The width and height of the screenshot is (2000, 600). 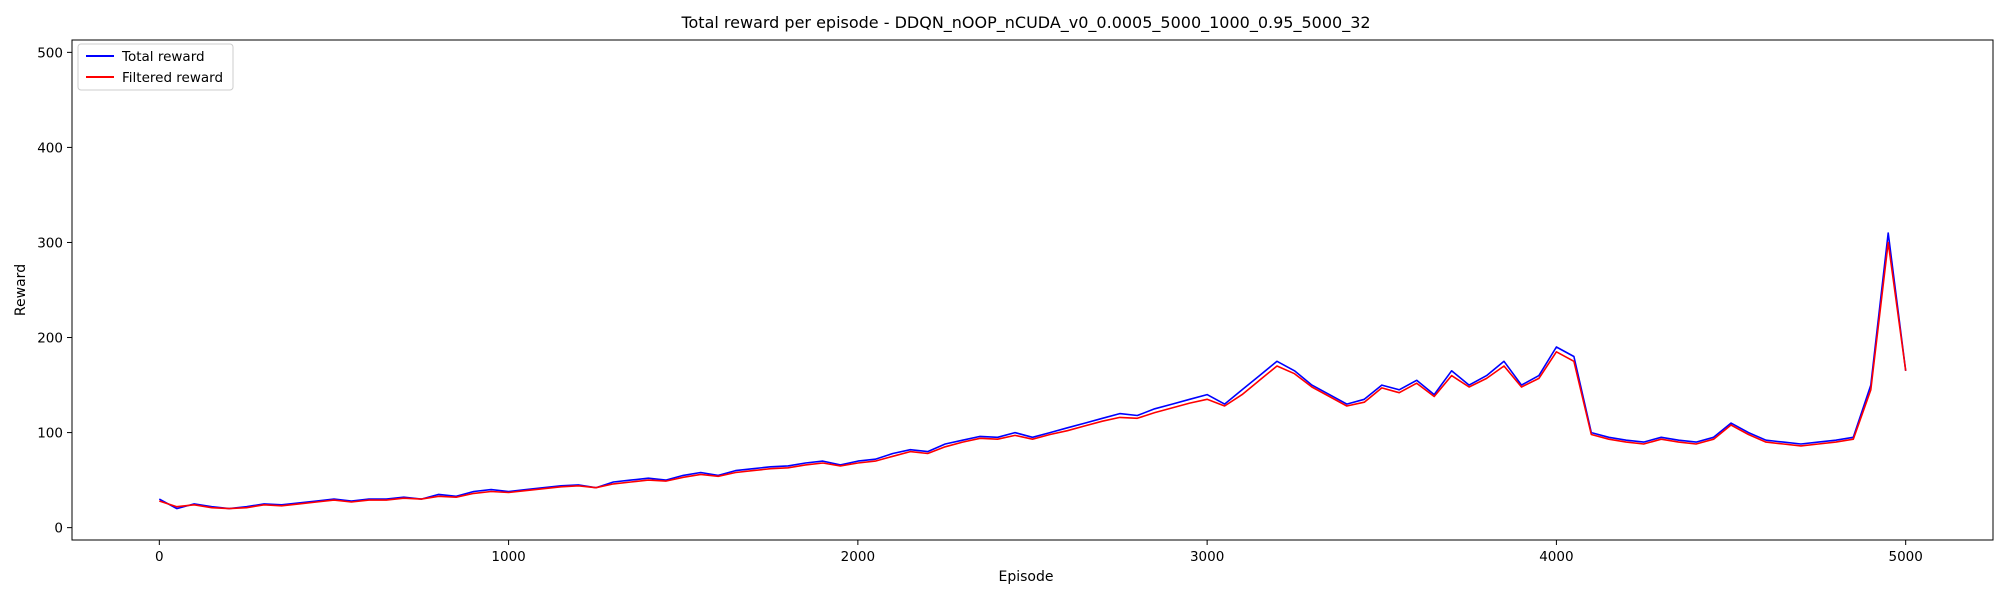 What do you see at coordinates (54, 291) in the screenshot?
I see `y-axis: 0 100 200 300 400 500` at bounding box center [54, 291].